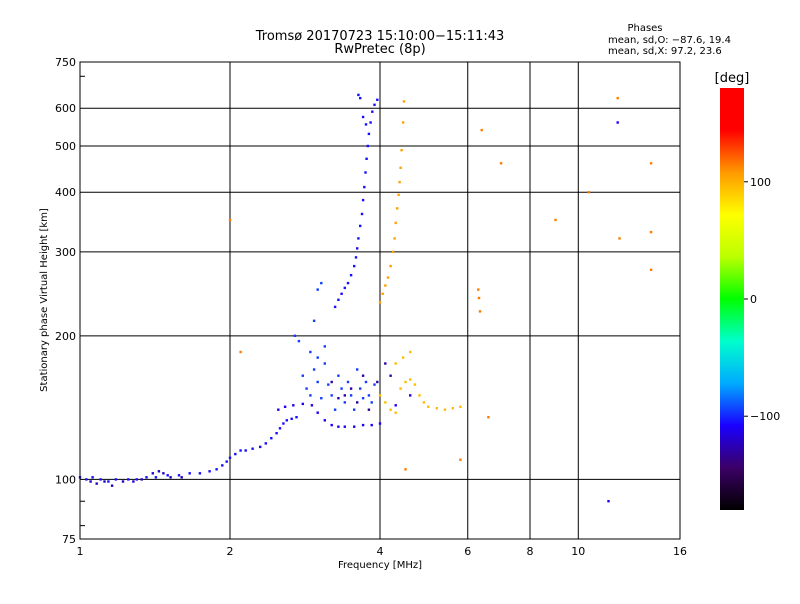  Describe the element at coordinates (732, 299) in the screenshot. I see `colorbar` at that location.